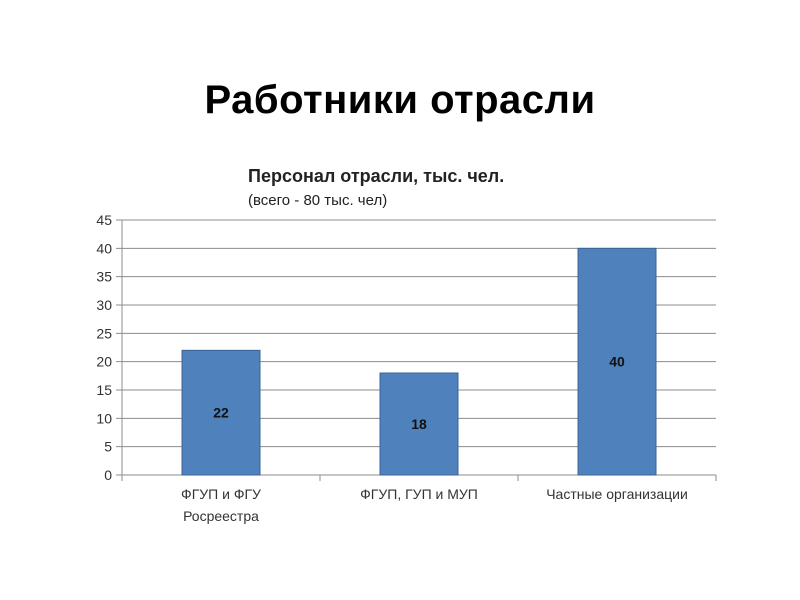 This screenshot has width=800, height=600. What do you see at coordinates (104, 220) in the screenshot?
I see `y-tick-label: 45` at bounding box center [104, 220].